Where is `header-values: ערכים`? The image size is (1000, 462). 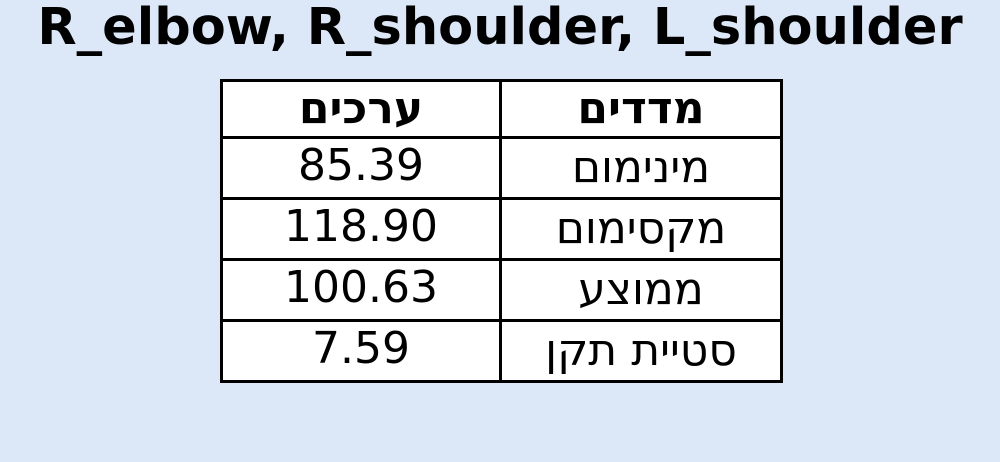 header-values: ערכים is located at coordinates (361, 109).